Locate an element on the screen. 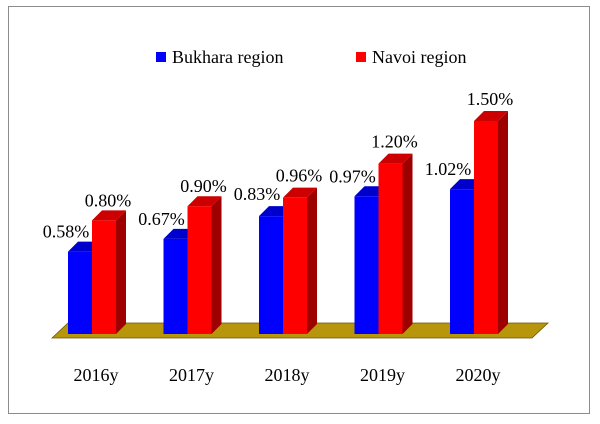 The image size is (600, 424). x-tick-label: 2018y is located at coordinates (287, 375).